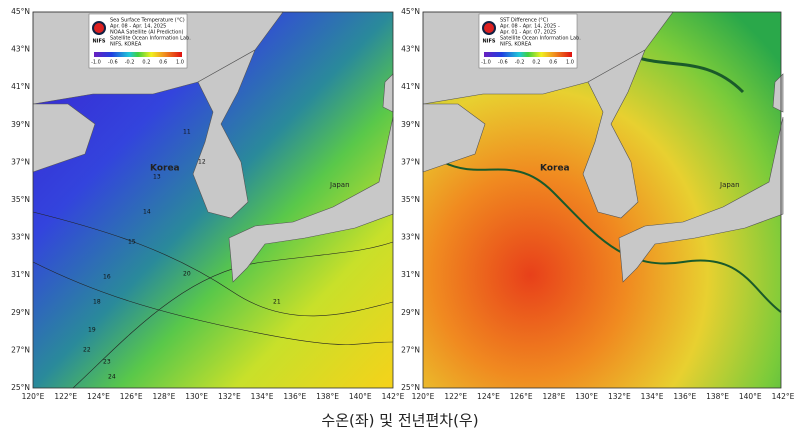 This screenshot has height=434, width=800. What do you see at coordinates (92, 330) in the screenshot?
I see `contour-label: 19` at bounding box center [92, 330].